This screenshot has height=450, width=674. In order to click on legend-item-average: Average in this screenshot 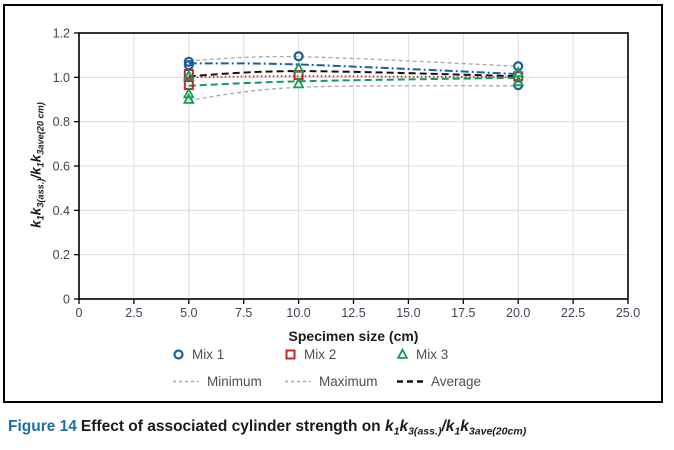, I will do `click(452, 381)`.